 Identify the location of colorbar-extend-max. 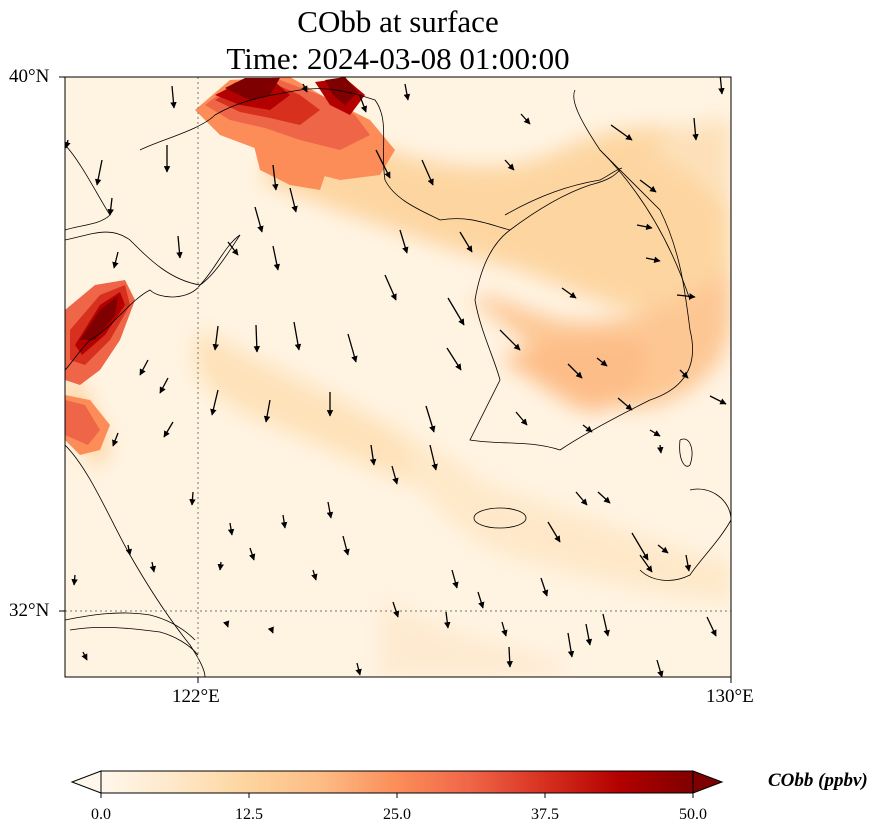
(708, 782).